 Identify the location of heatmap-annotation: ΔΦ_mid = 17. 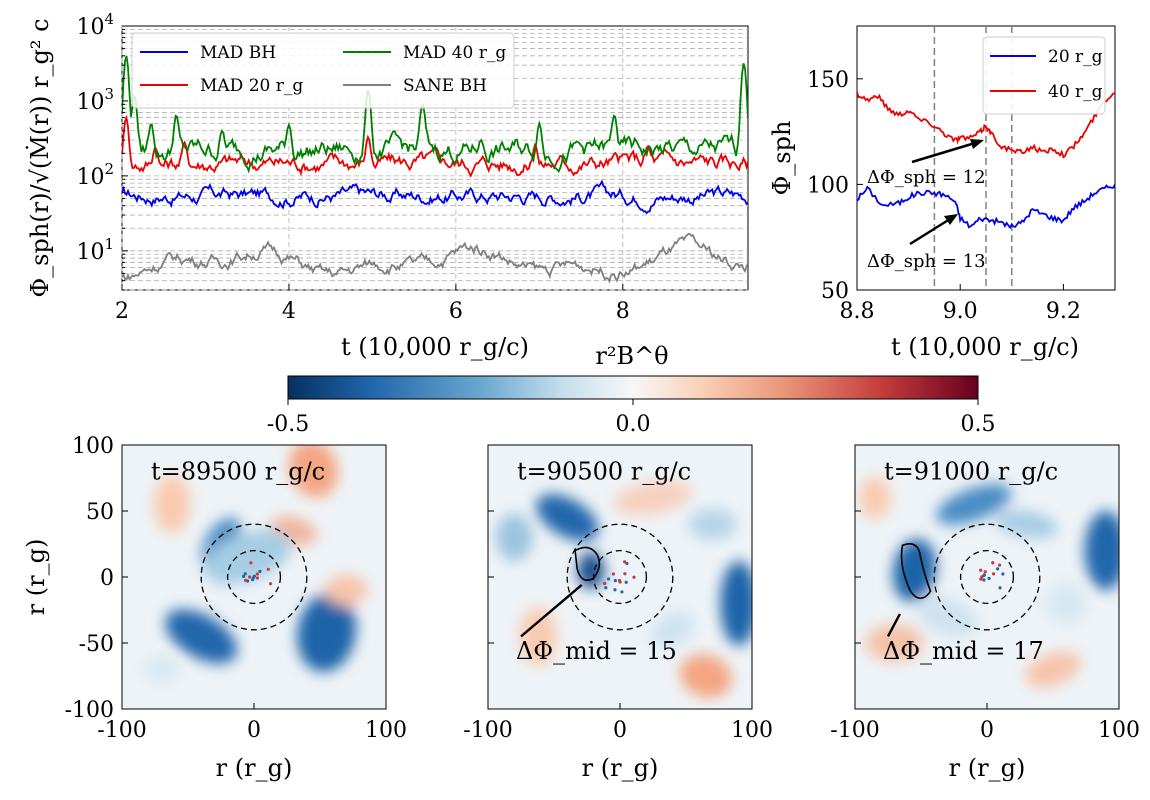
(963, 651).